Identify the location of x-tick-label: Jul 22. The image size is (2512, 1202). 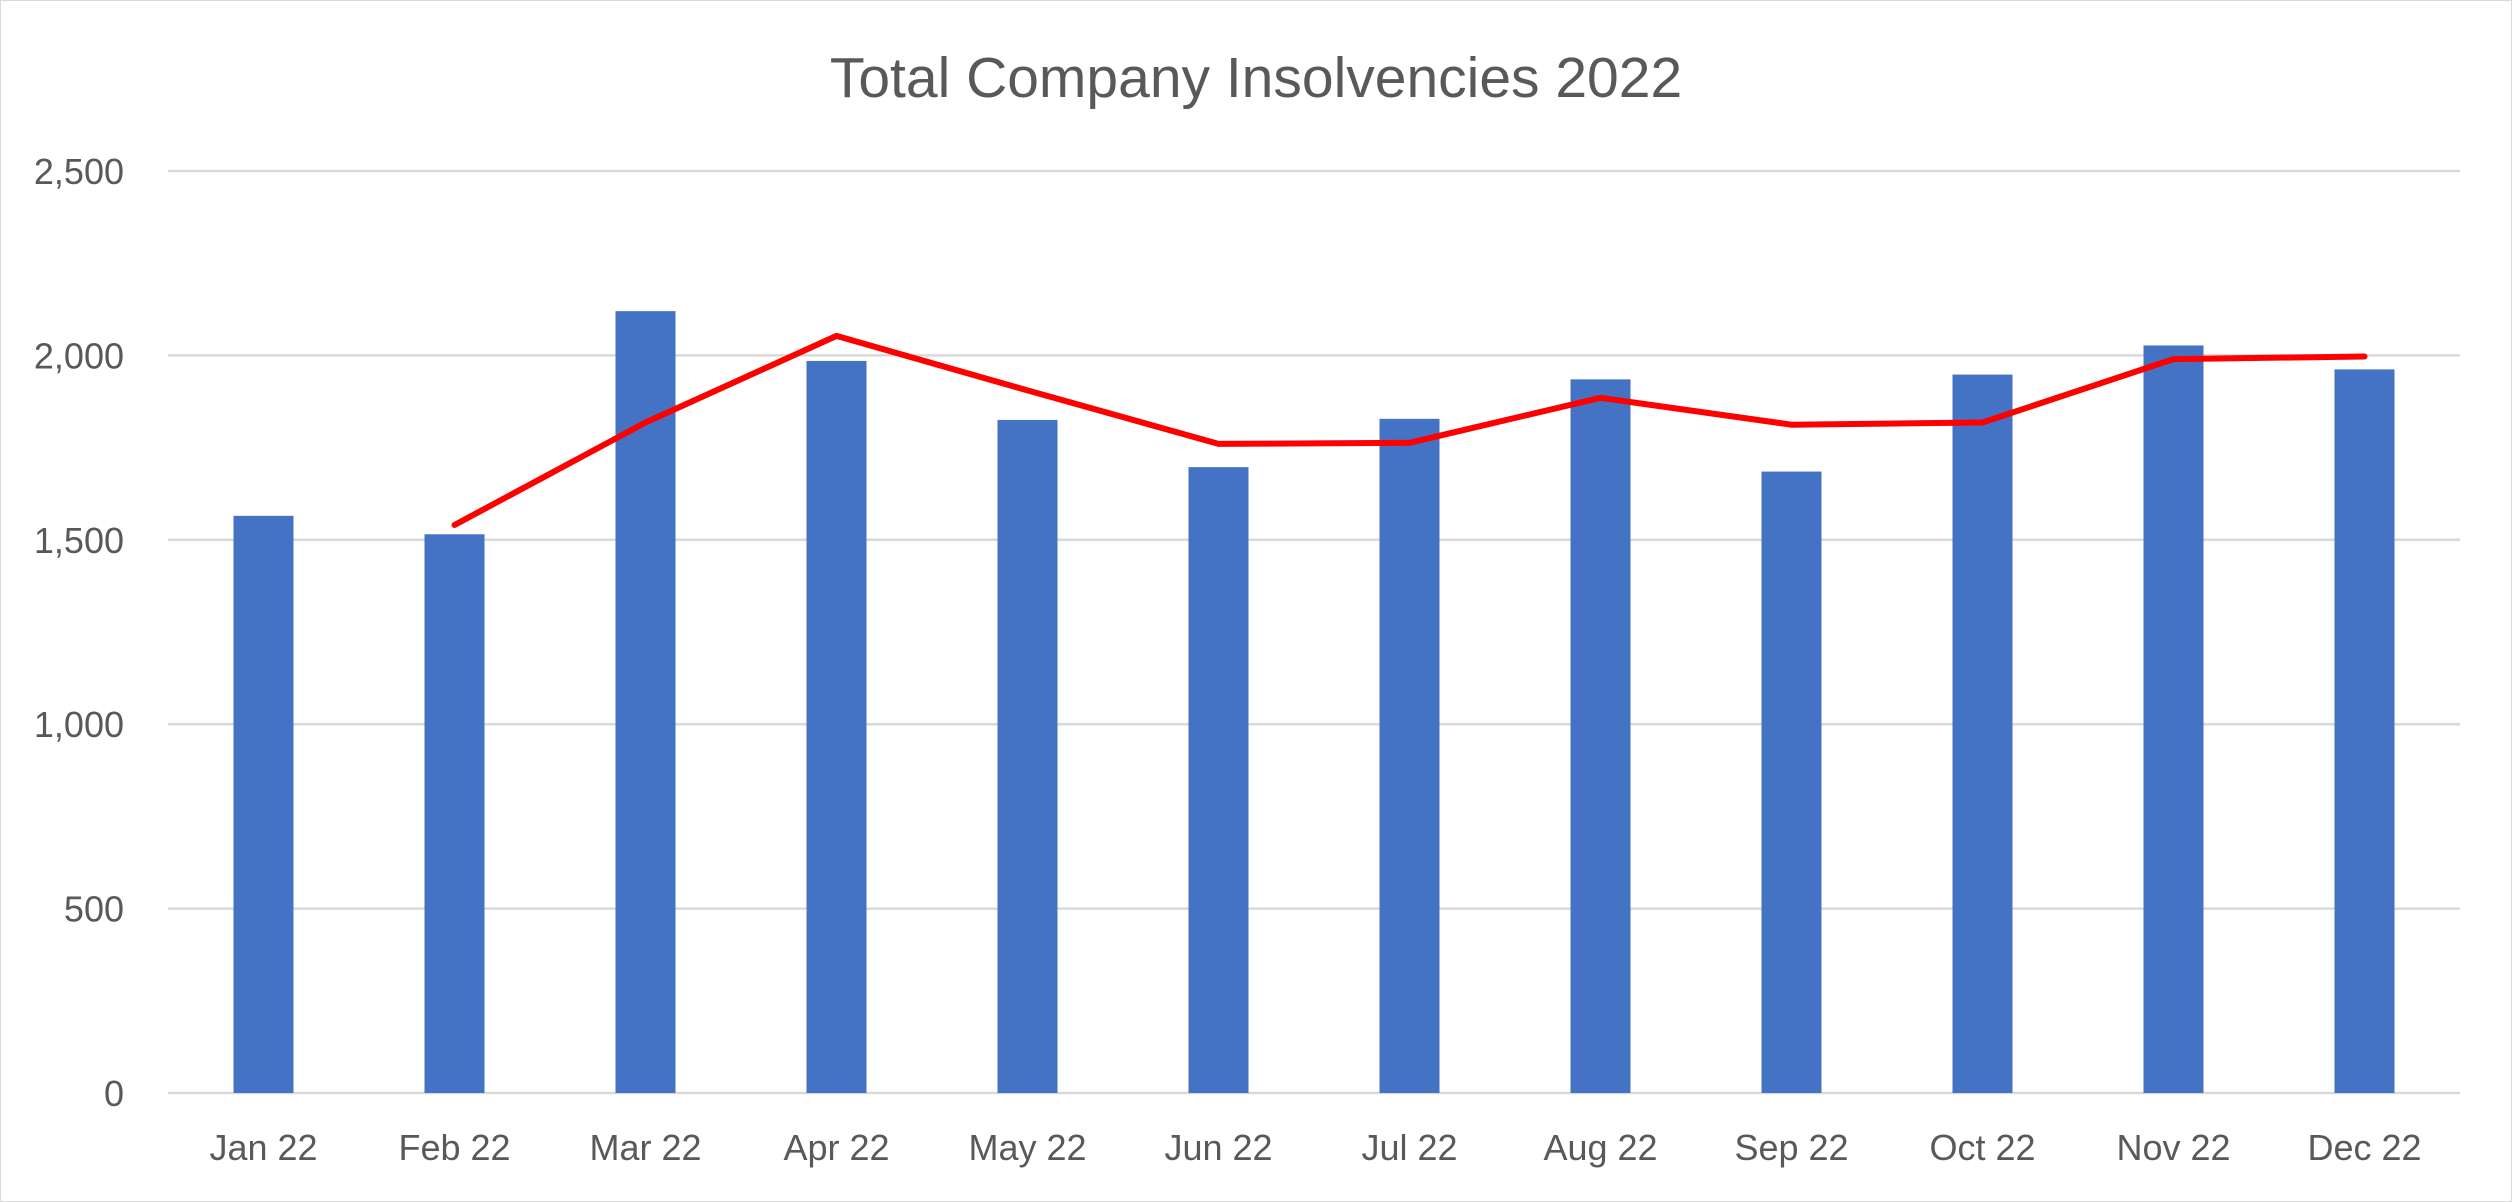
(1409, 1147).